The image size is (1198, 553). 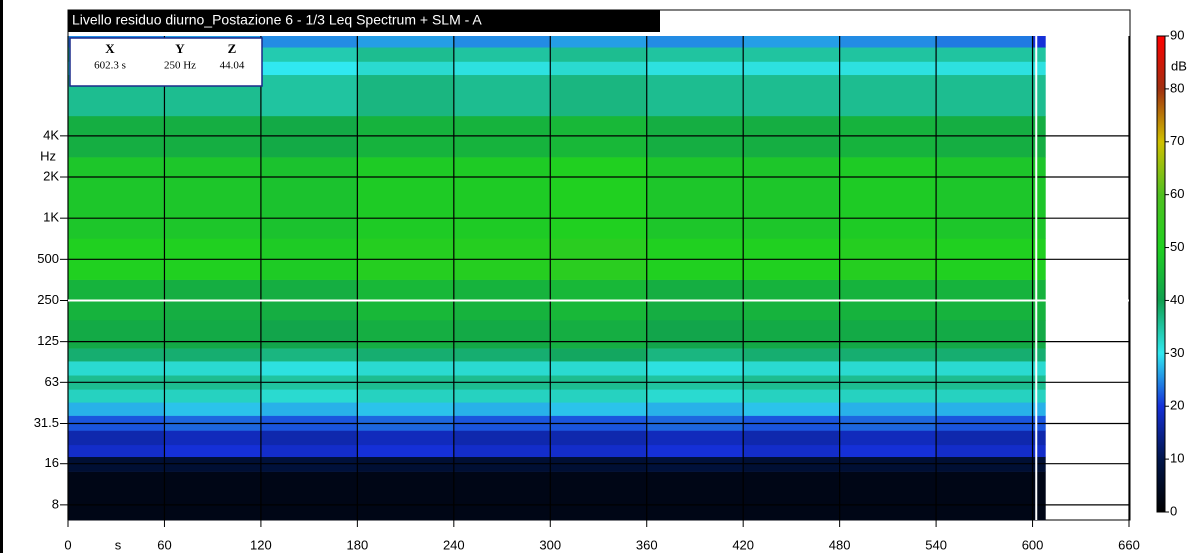 I want to click on colorbar-tick-label: 70, so click(x=1177, y=140).